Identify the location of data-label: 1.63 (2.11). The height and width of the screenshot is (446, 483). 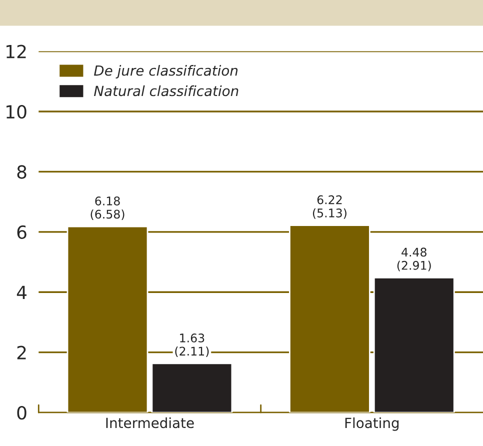
(192, 345).